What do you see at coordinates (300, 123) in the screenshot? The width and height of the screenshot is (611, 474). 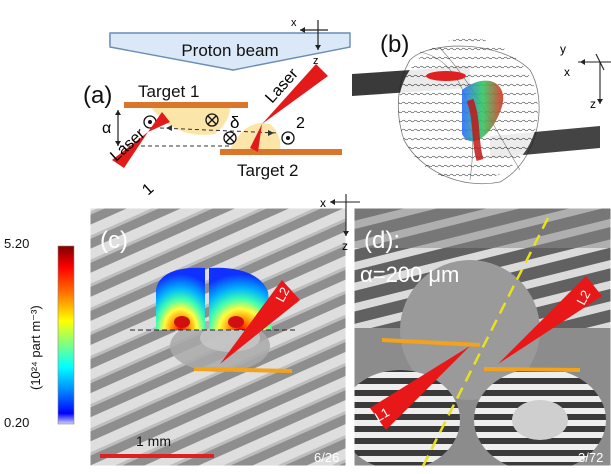 I see `laser2-number: 2` at bounding box center [300, 123].